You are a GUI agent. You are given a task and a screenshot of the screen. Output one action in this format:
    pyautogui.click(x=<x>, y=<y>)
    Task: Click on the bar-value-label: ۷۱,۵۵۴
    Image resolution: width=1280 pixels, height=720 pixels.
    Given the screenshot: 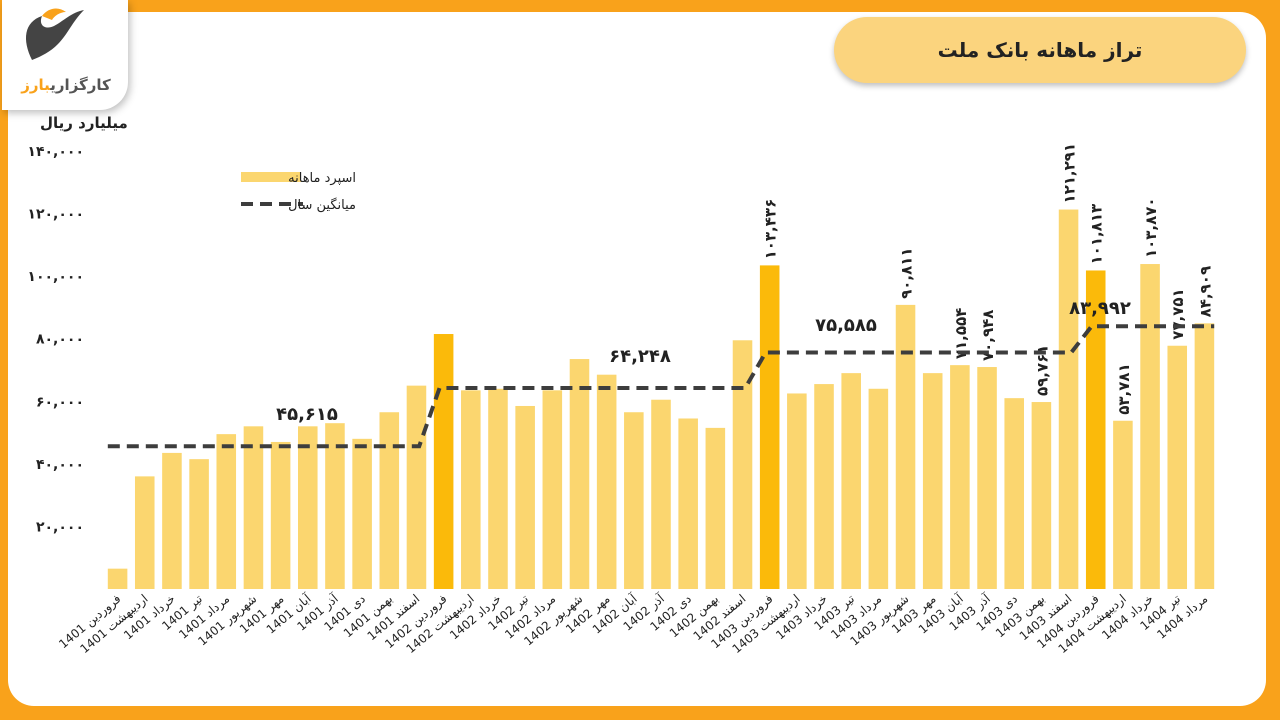 What is the action you would take?
    pyautogui.click(x=961, y=333)
    